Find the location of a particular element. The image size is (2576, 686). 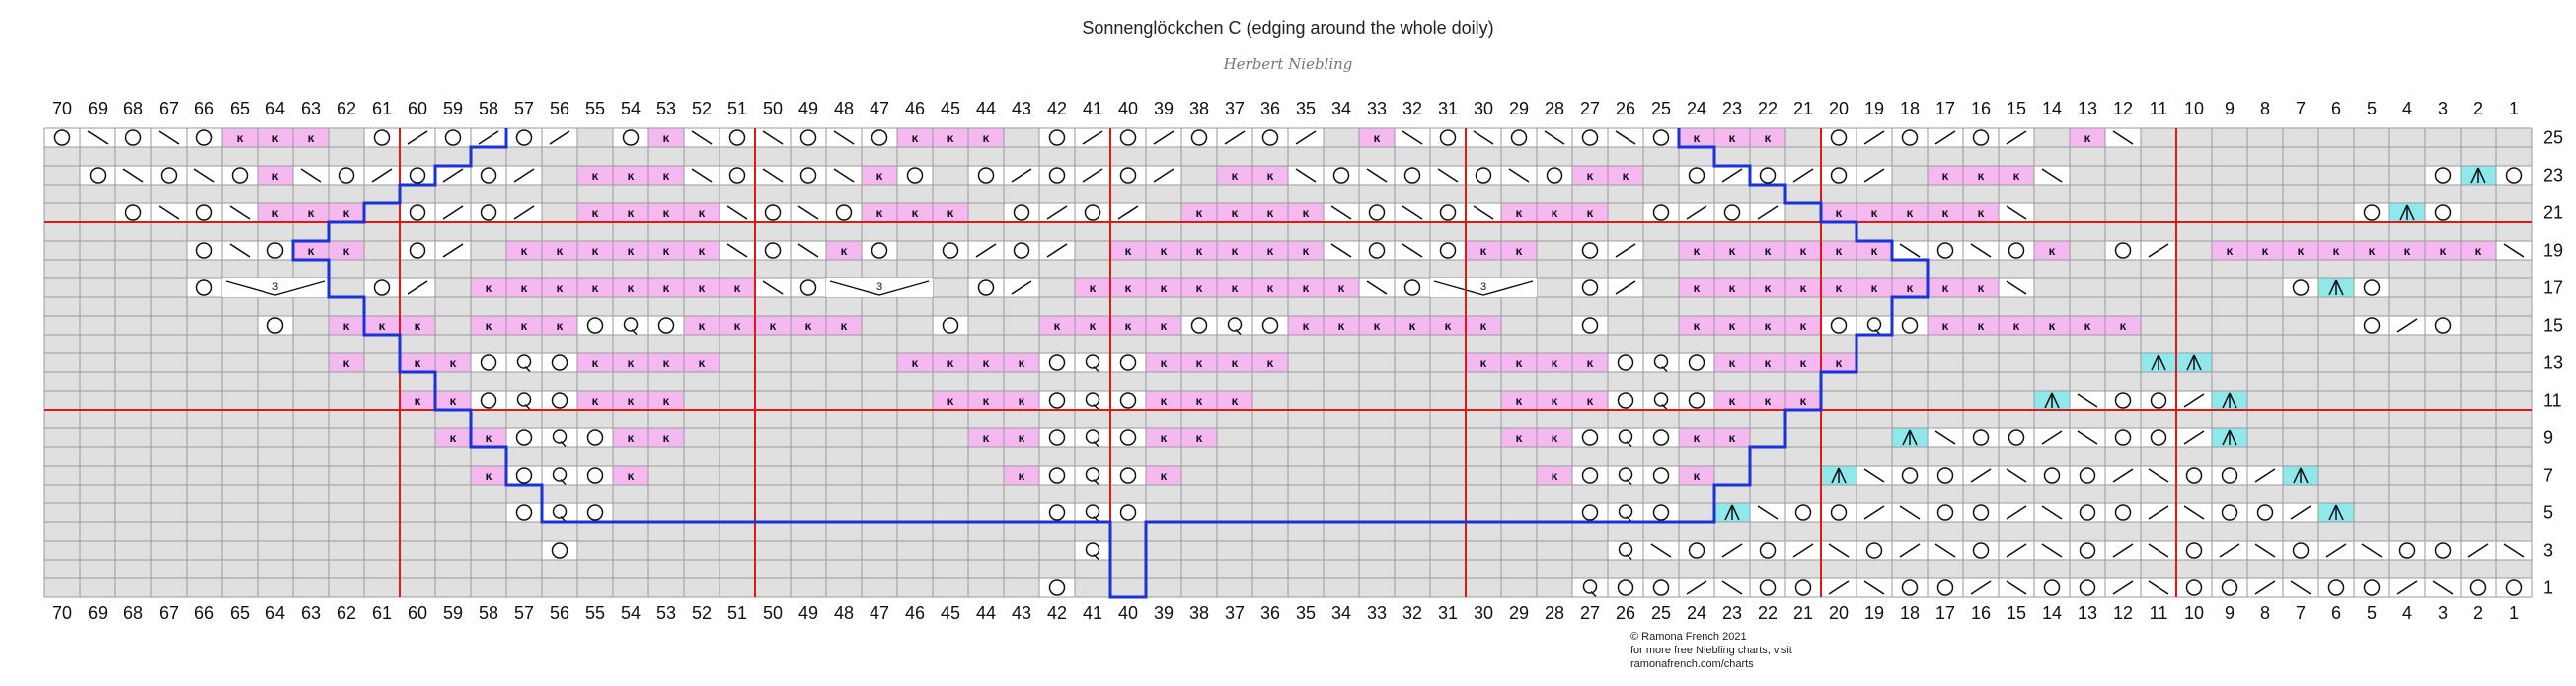

column-label-bottom: 13 is located at coordinates (2087, 613).